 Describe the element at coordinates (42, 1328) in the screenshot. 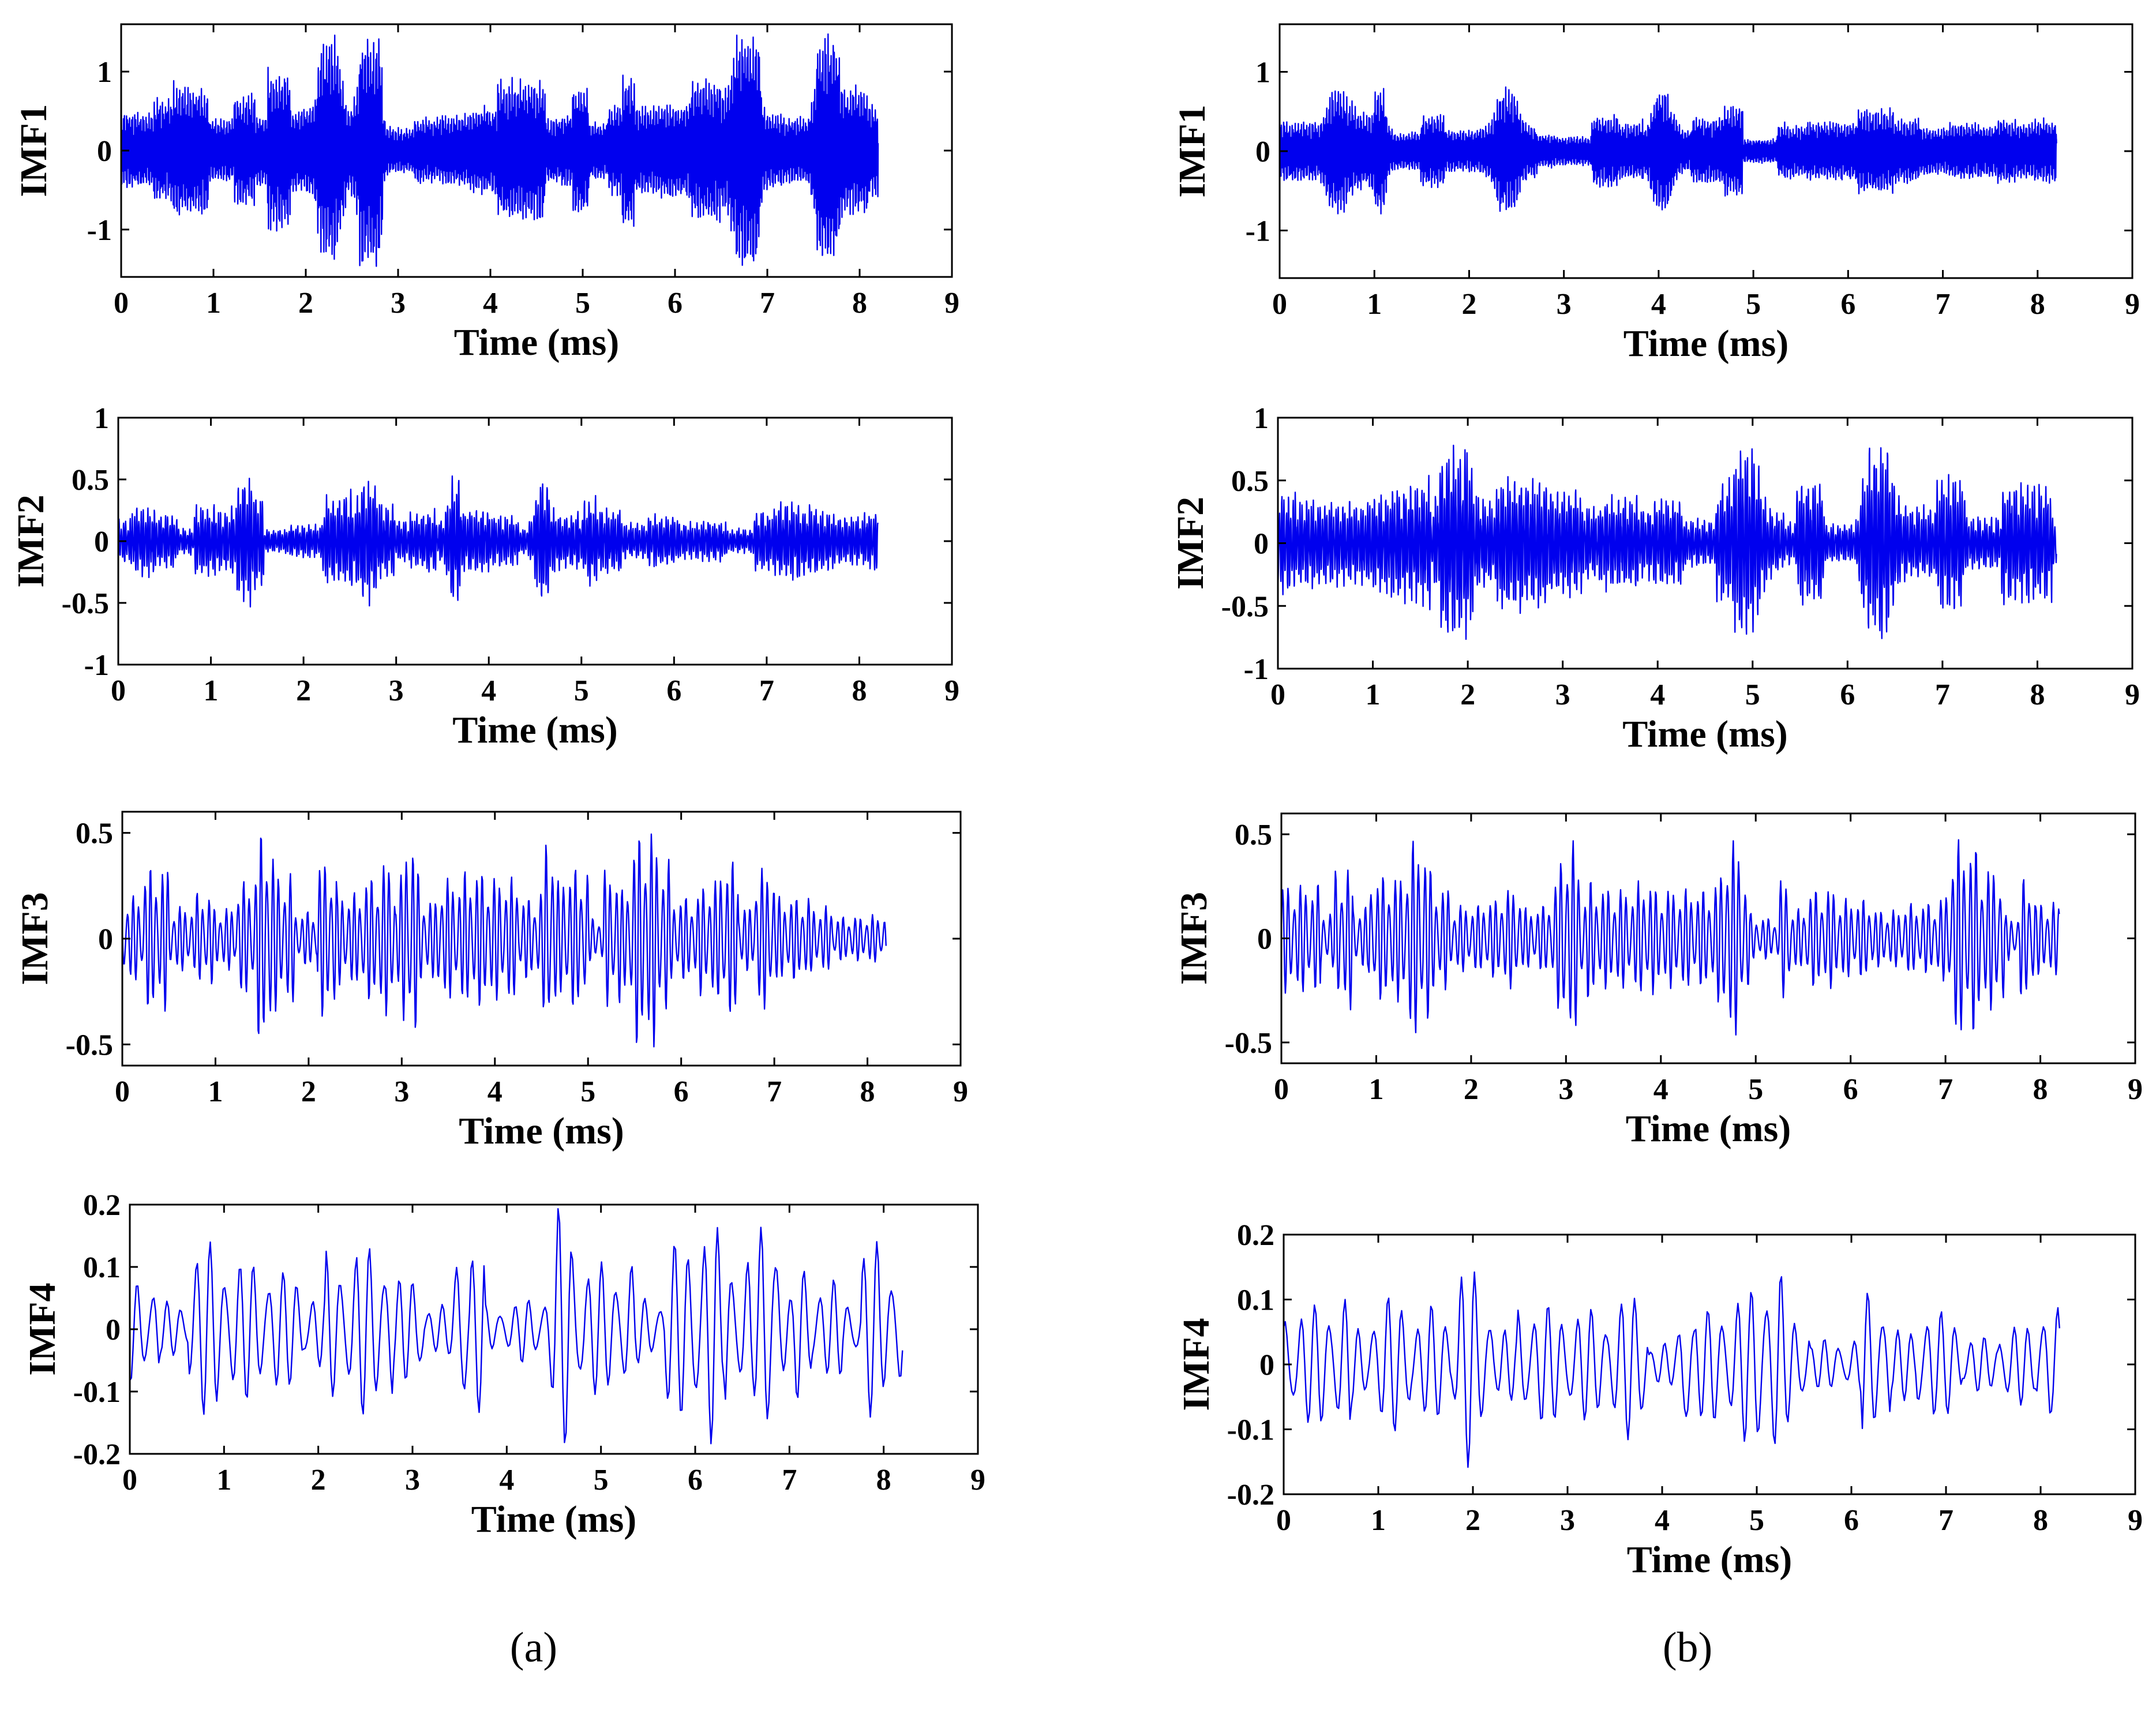

I see `y-axis-label: IMF4` at that location.